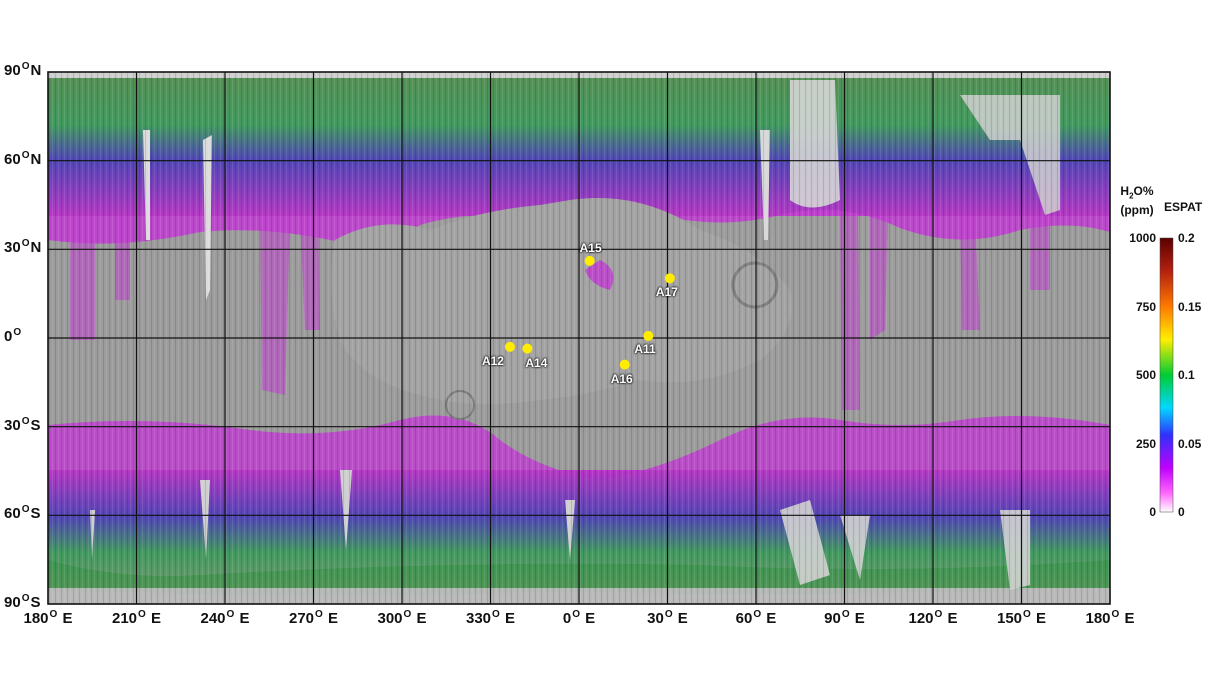  I want to click on landing-site-label: A12, so click(492, 360).